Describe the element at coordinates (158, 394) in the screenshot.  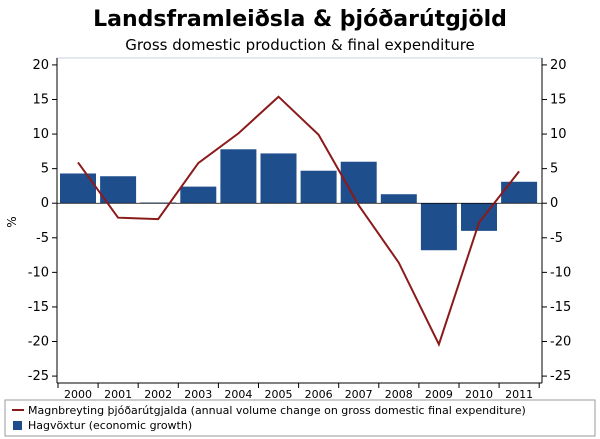
I see `x-tick-label-2002: 2002` at that location.